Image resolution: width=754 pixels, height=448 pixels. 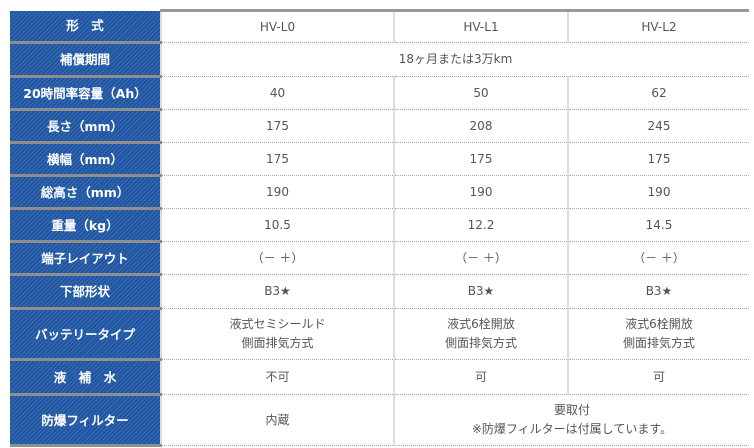 What do you see at coordinates (85, 159) in the screenshot?
I see `row-header: 横幅（mm）` at bounding box center [85, 159].